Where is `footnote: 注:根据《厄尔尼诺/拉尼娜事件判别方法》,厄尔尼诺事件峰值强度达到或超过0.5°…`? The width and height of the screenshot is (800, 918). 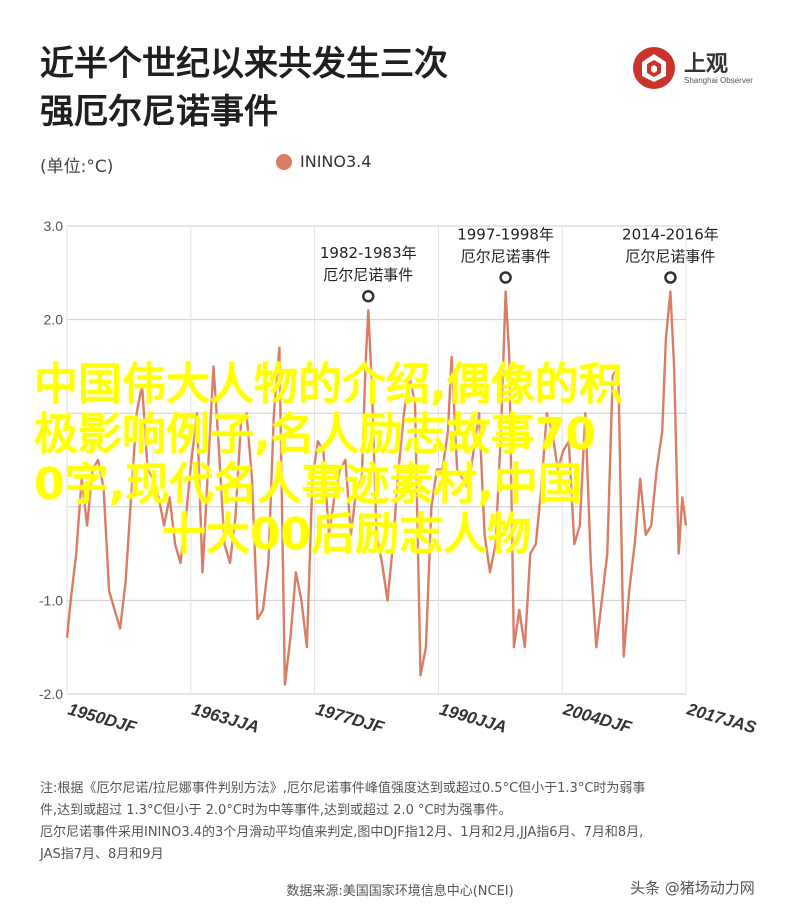
footnote: 注:根据《厄尔尼诺/拉尼娜事件判别方法》,厄尔尼诺事件峰值强度达到或超过0.5°… is located at coordinates (400, 822).